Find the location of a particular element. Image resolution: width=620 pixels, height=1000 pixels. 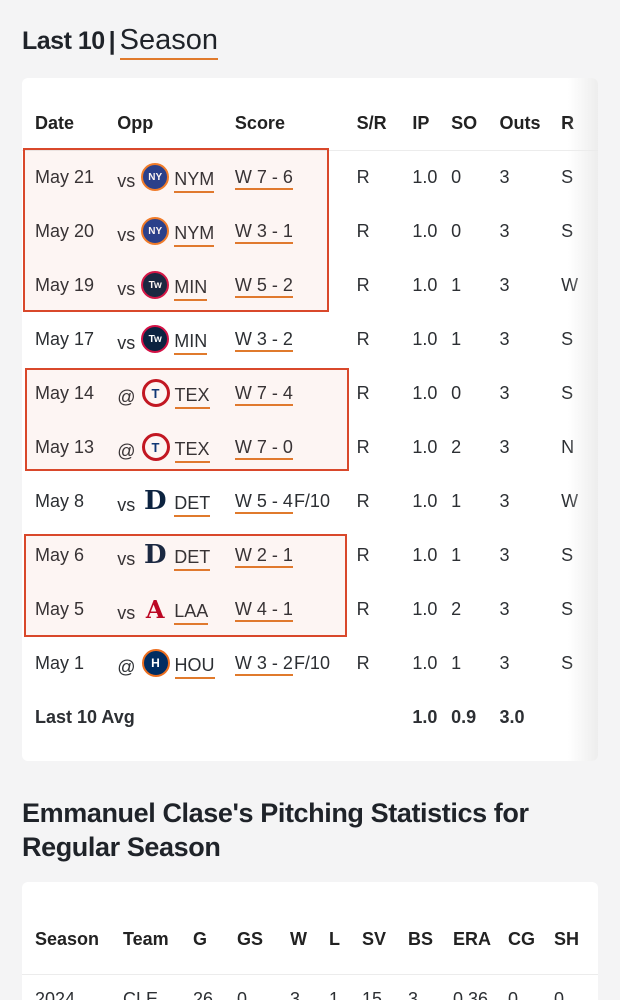

stat-l: 1 is located at coordinates (334, 994).